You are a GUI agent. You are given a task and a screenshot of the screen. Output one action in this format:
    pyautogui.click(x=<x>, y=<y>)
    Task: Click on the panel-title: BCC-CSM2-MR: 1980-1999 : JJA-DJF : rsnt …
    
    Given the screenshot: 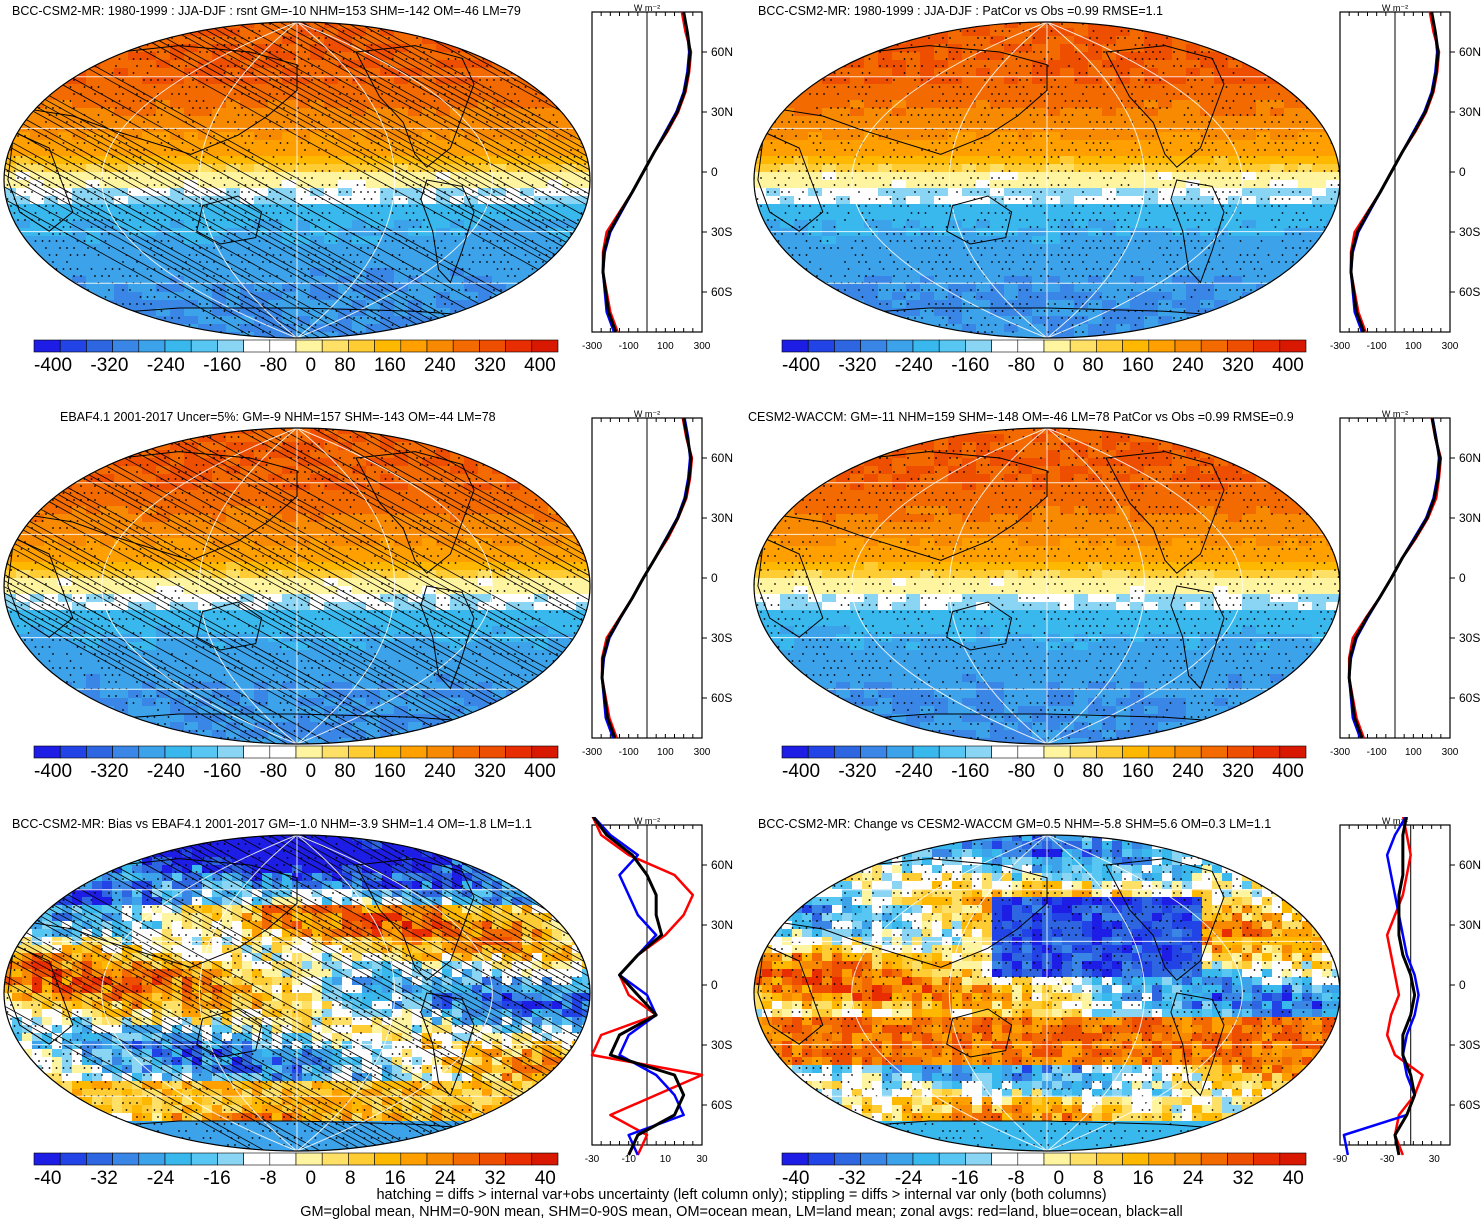 What is the action you would take?
    pyautogui.click(x=266, y=11)
    